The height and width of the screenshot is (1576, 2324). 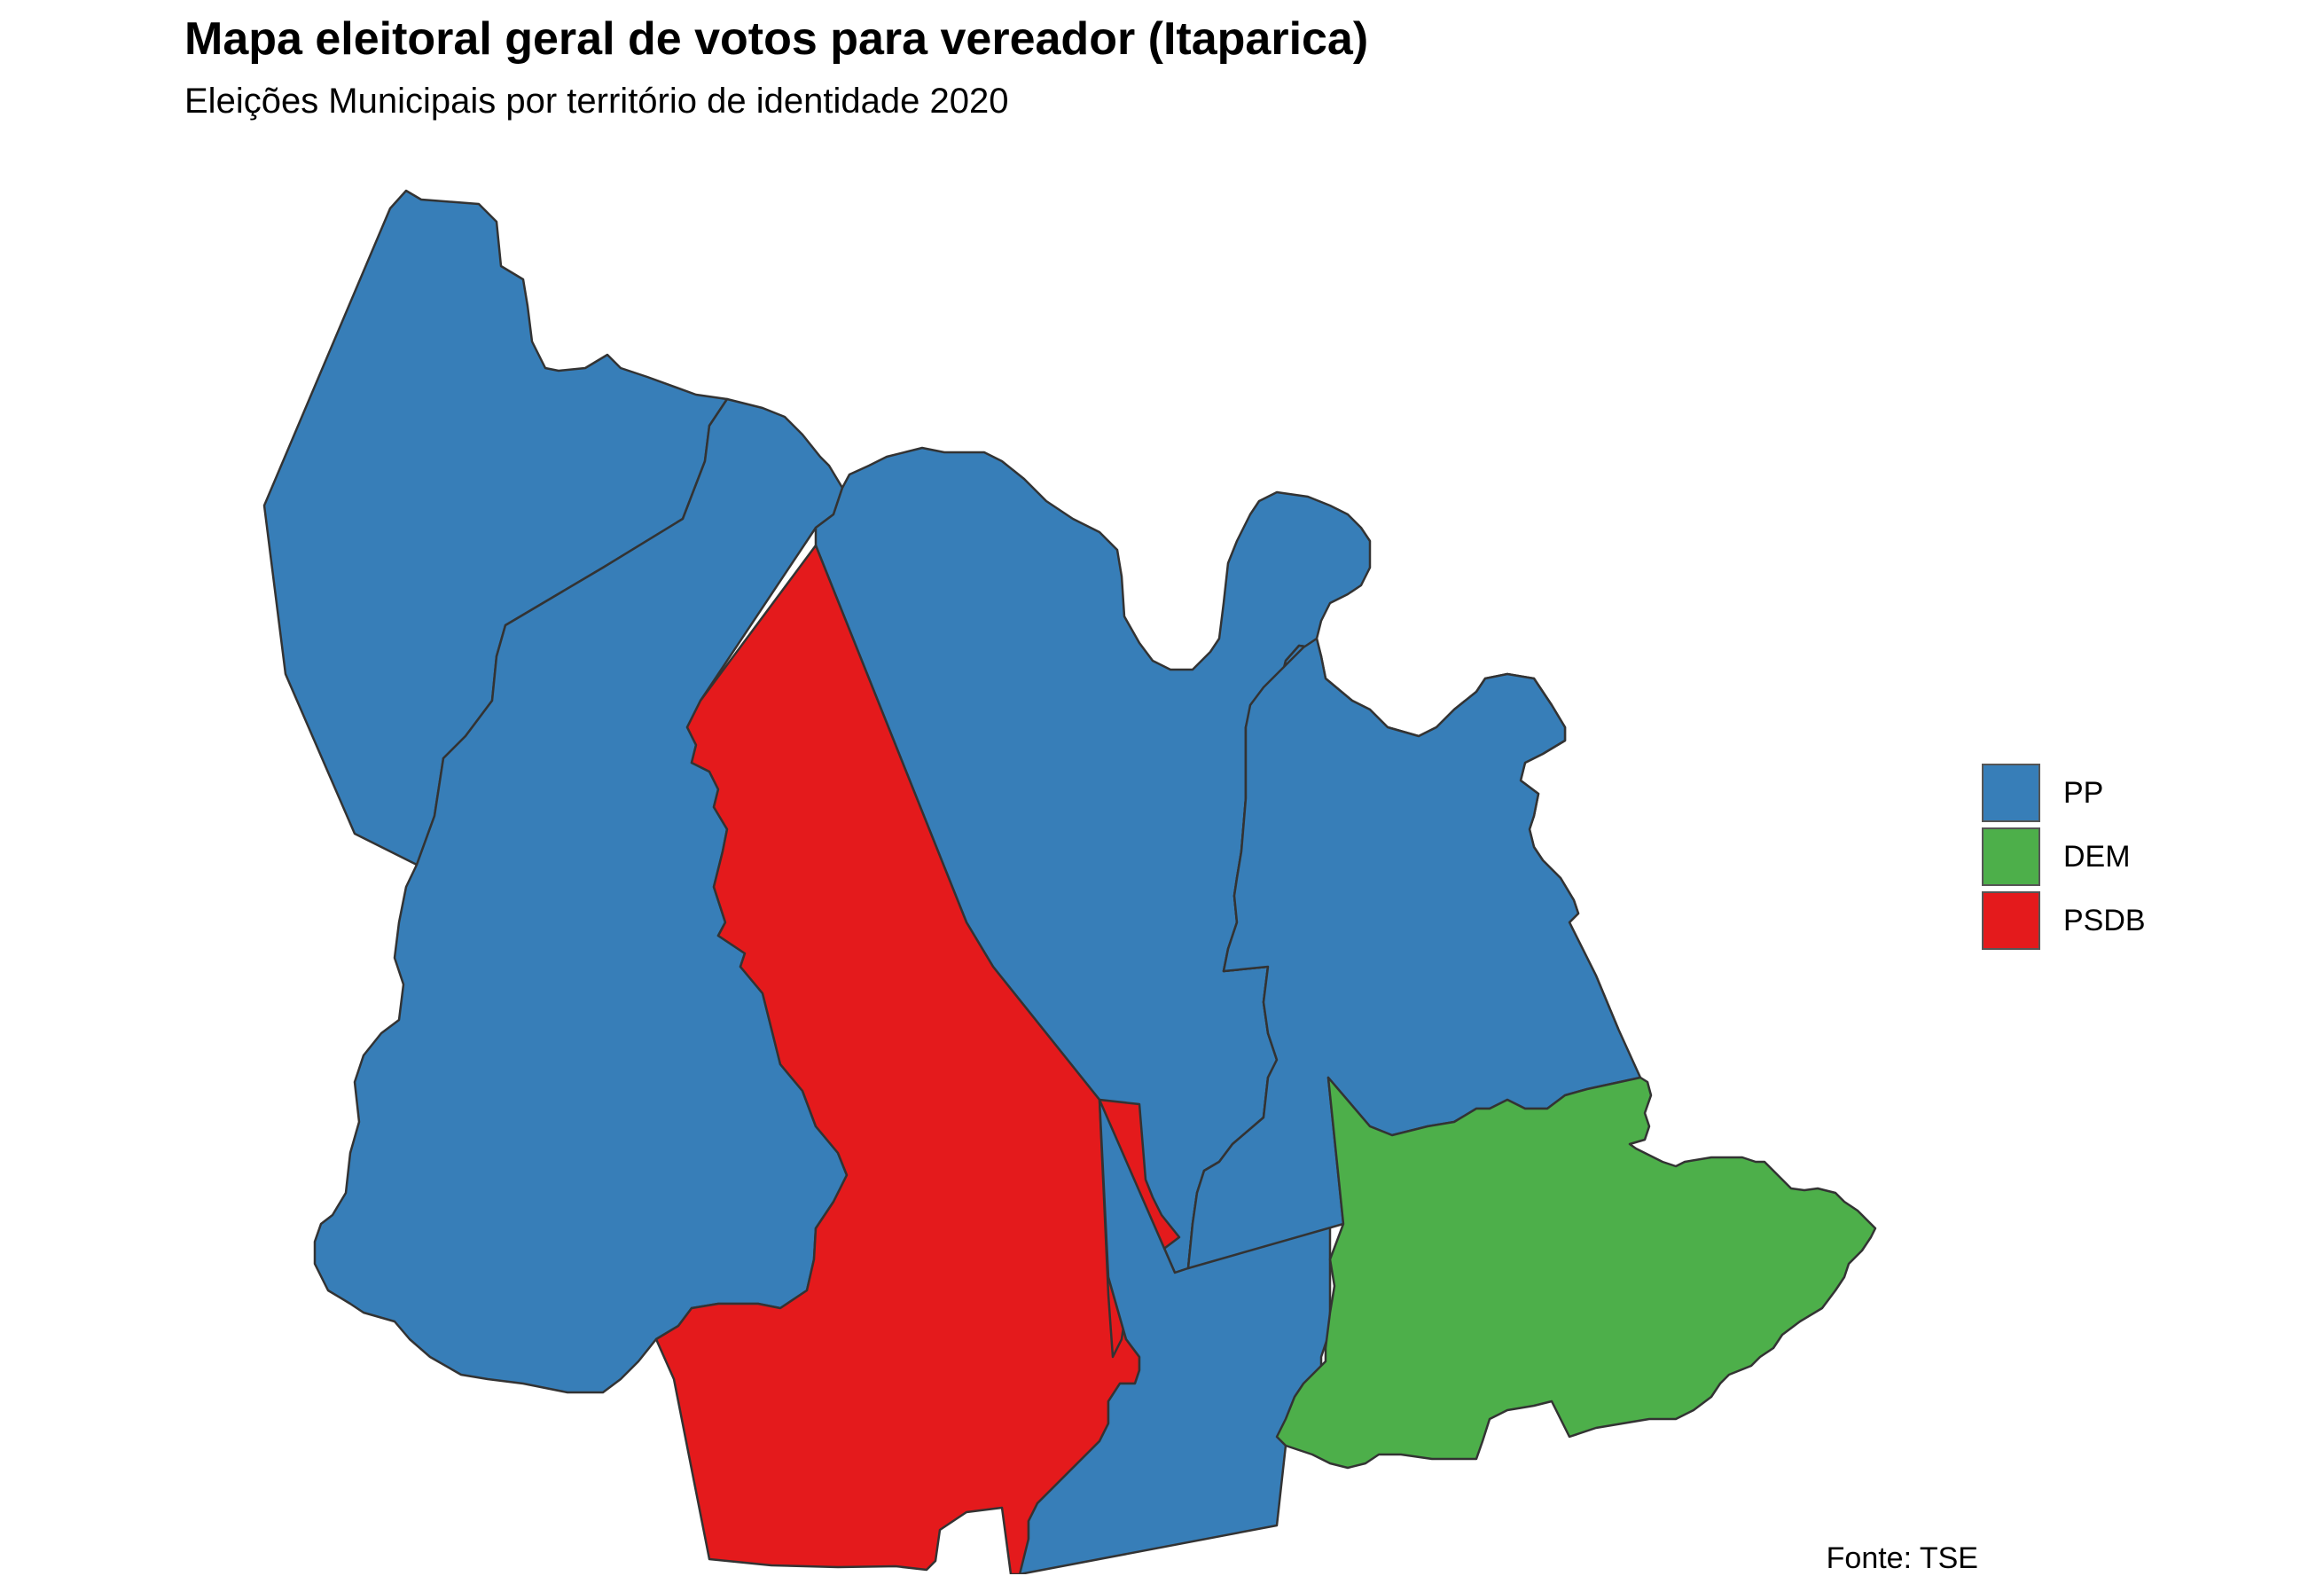 What do you see at coordinates (1902, 1558) in the screenshot?
I see `source-caption: Fonte: TSE` at bounding box center [1902, 1558].